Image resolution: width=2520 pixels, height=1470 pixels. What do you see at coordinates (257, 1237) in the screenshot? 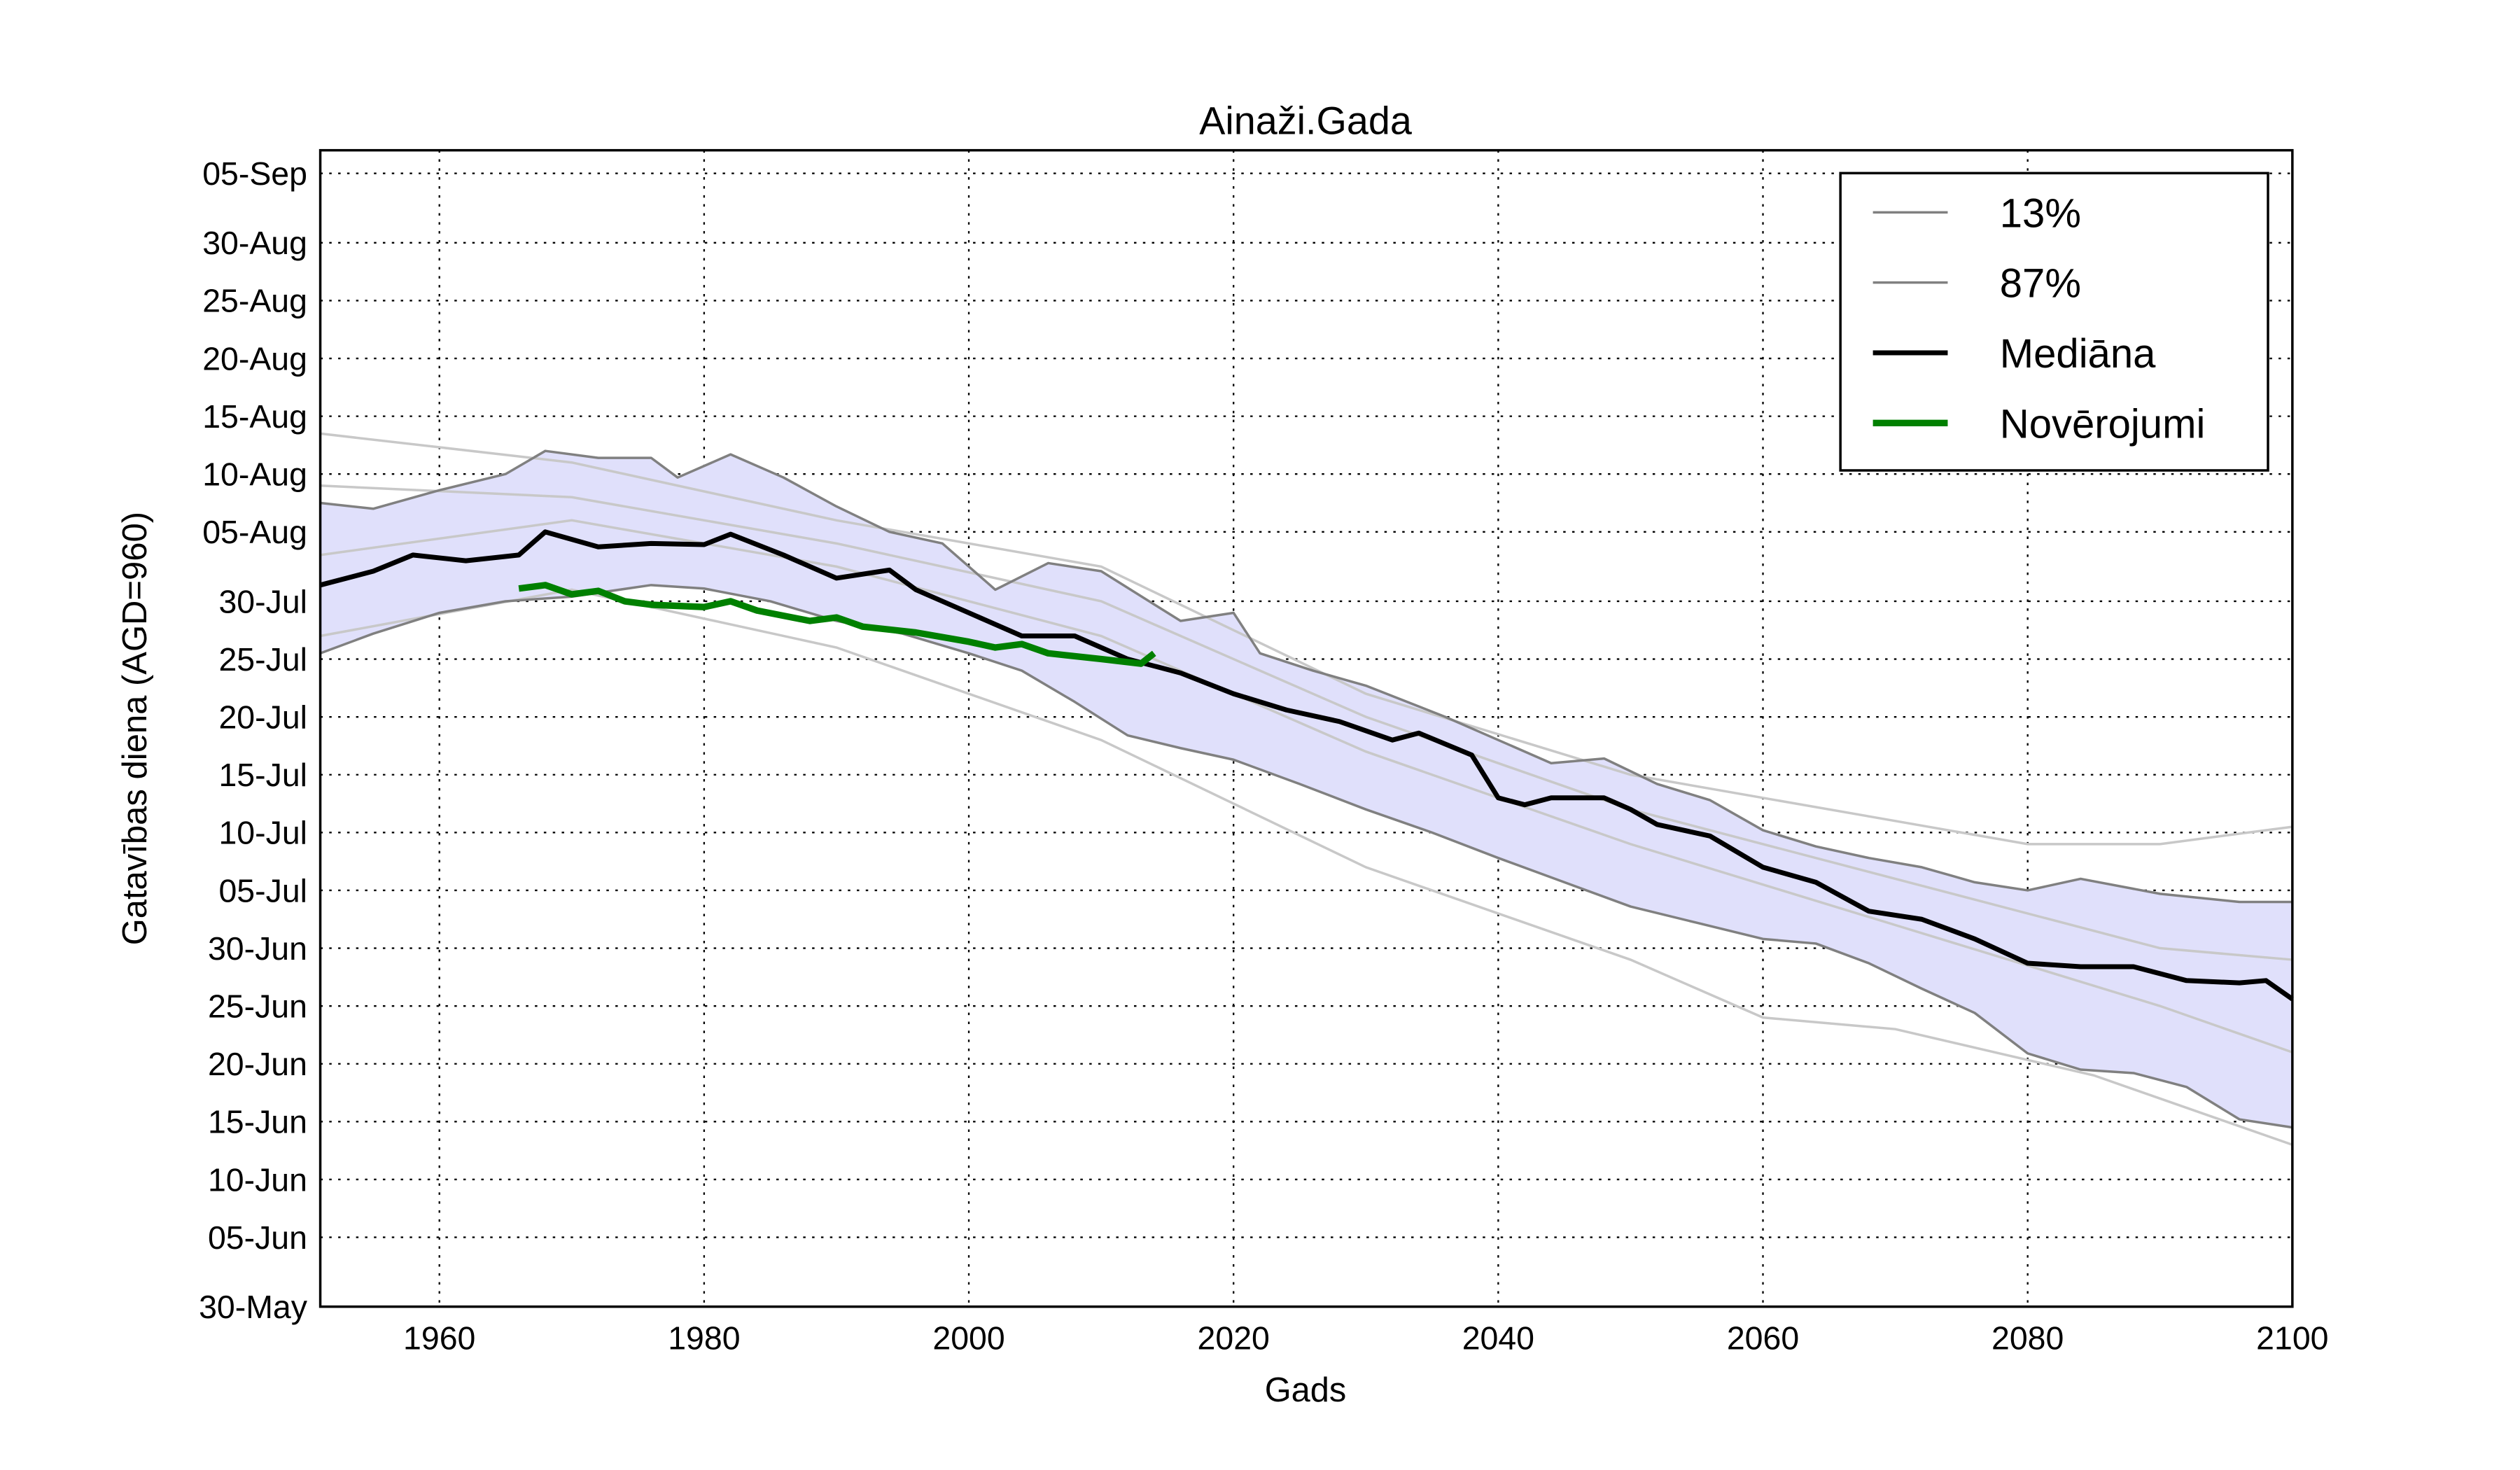
I see `y-tick-label: 05-Jun` at bounding box center [257, 1237].